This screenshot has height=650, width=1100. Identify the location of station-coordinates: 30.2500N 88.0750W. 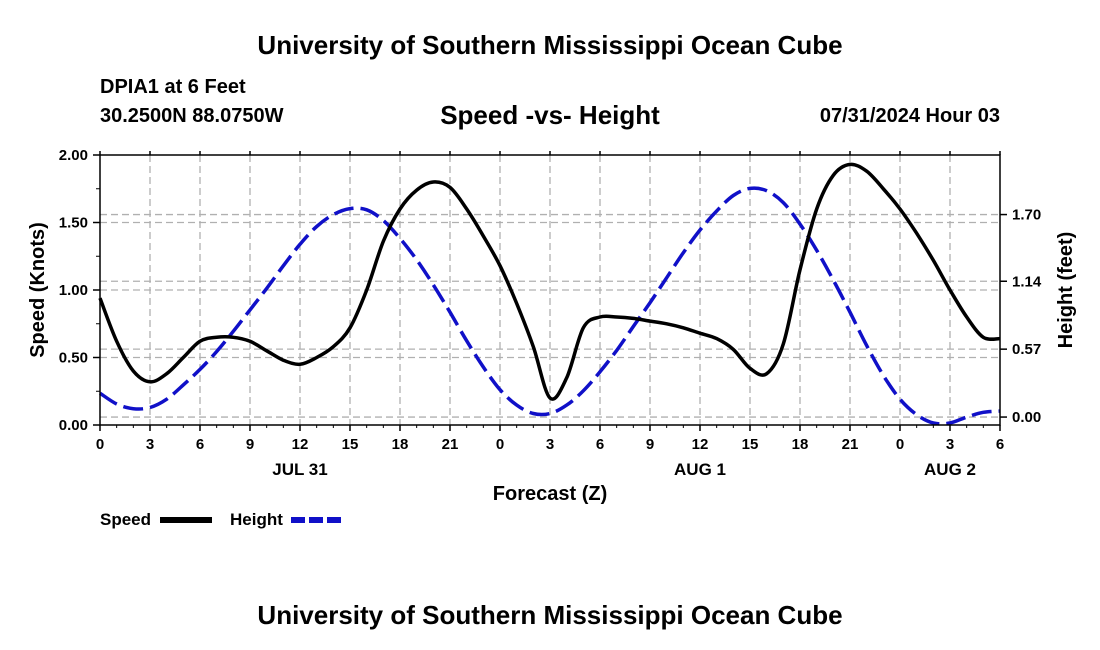
(192, 116).